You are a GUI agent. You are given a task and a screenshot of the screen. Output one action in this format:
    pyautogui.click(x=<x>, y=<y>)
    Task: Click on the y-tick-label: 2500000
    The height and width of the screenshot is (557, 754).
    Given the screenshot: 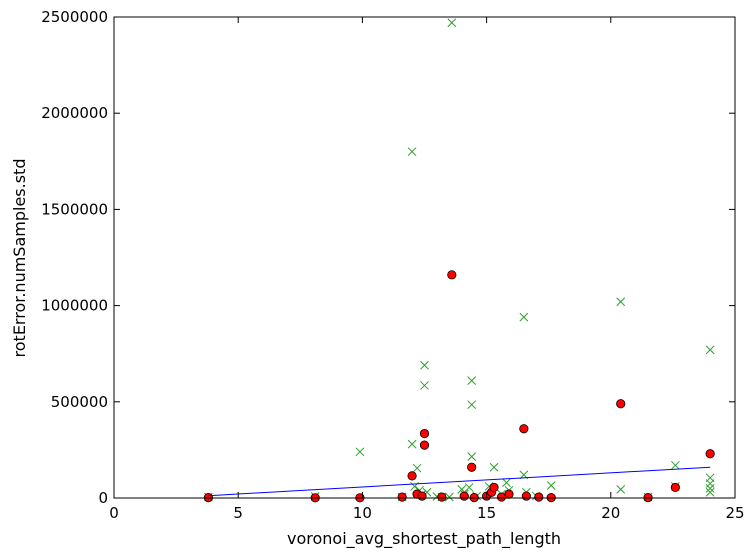 What is the action you would take?
    pyautogui.click(x=74, y=17)
    